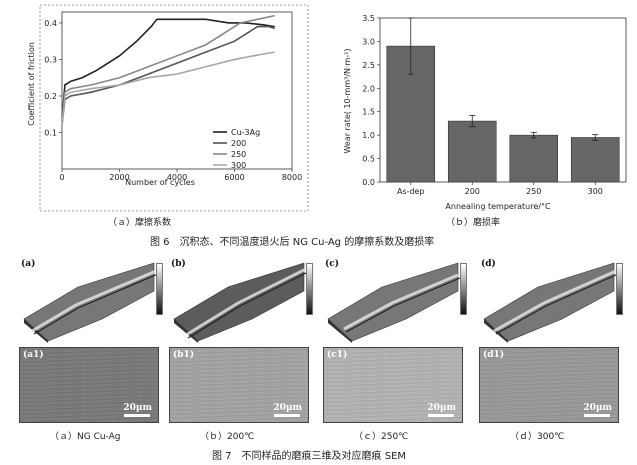  I want to click on wear-track-3d-panel: (d), so click(549, 300).